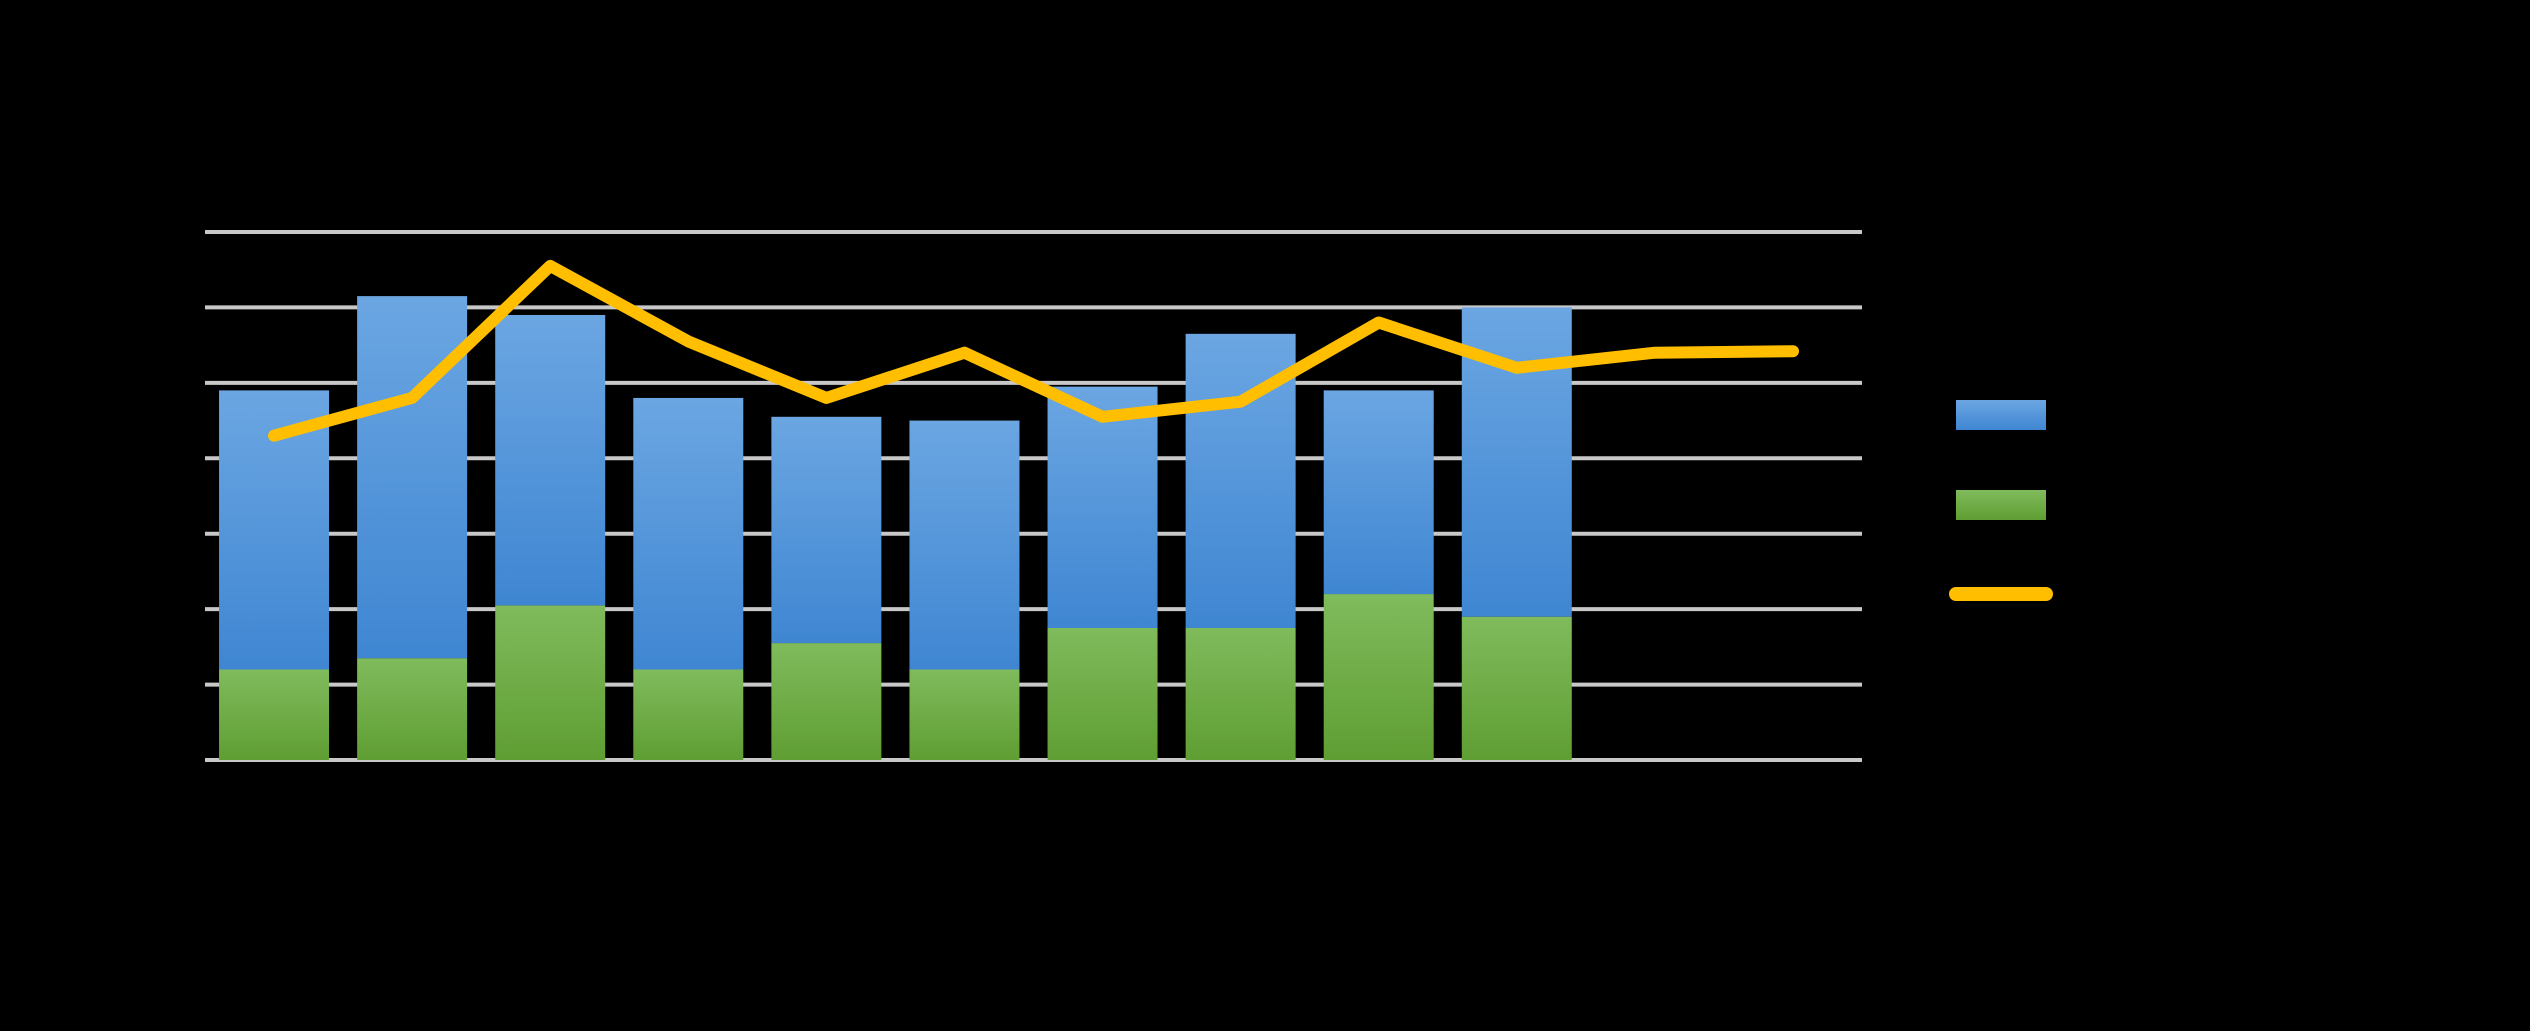  What do you see at coordinates (2001, 415) in the screenshot?
I see `legend-swatch-blue` at bounding box center [2001, 415].